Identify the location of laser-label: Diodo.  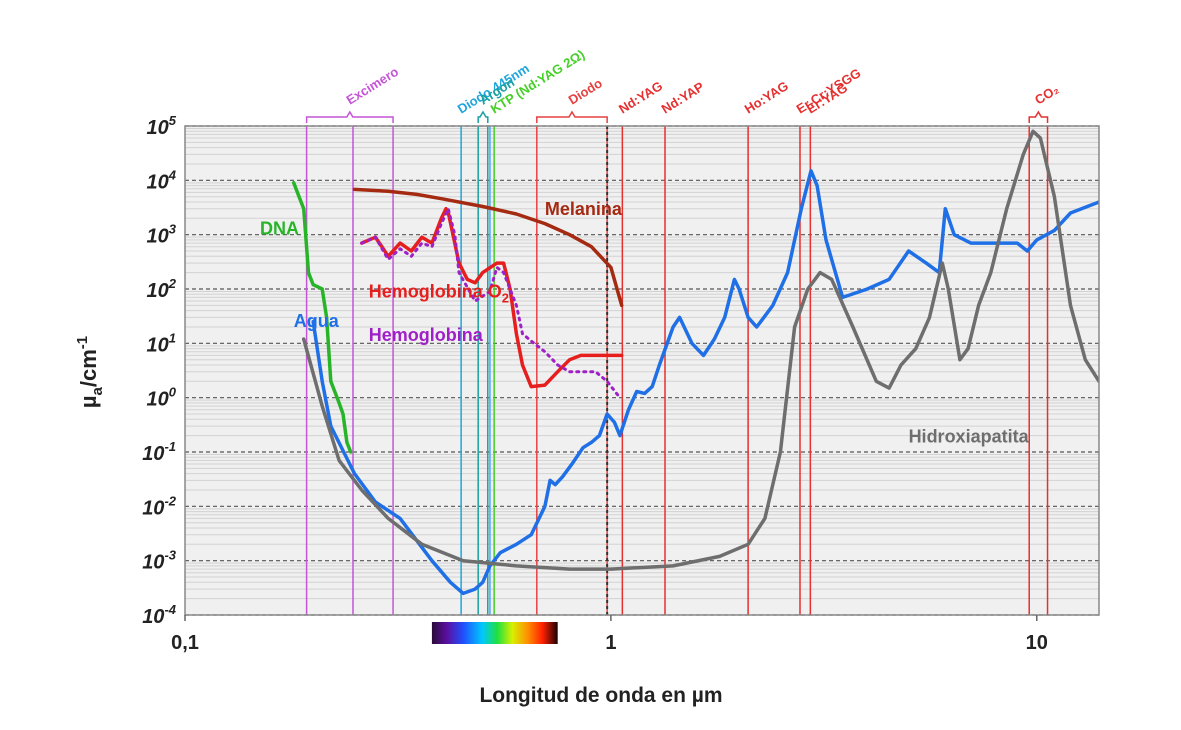
(585, 91).